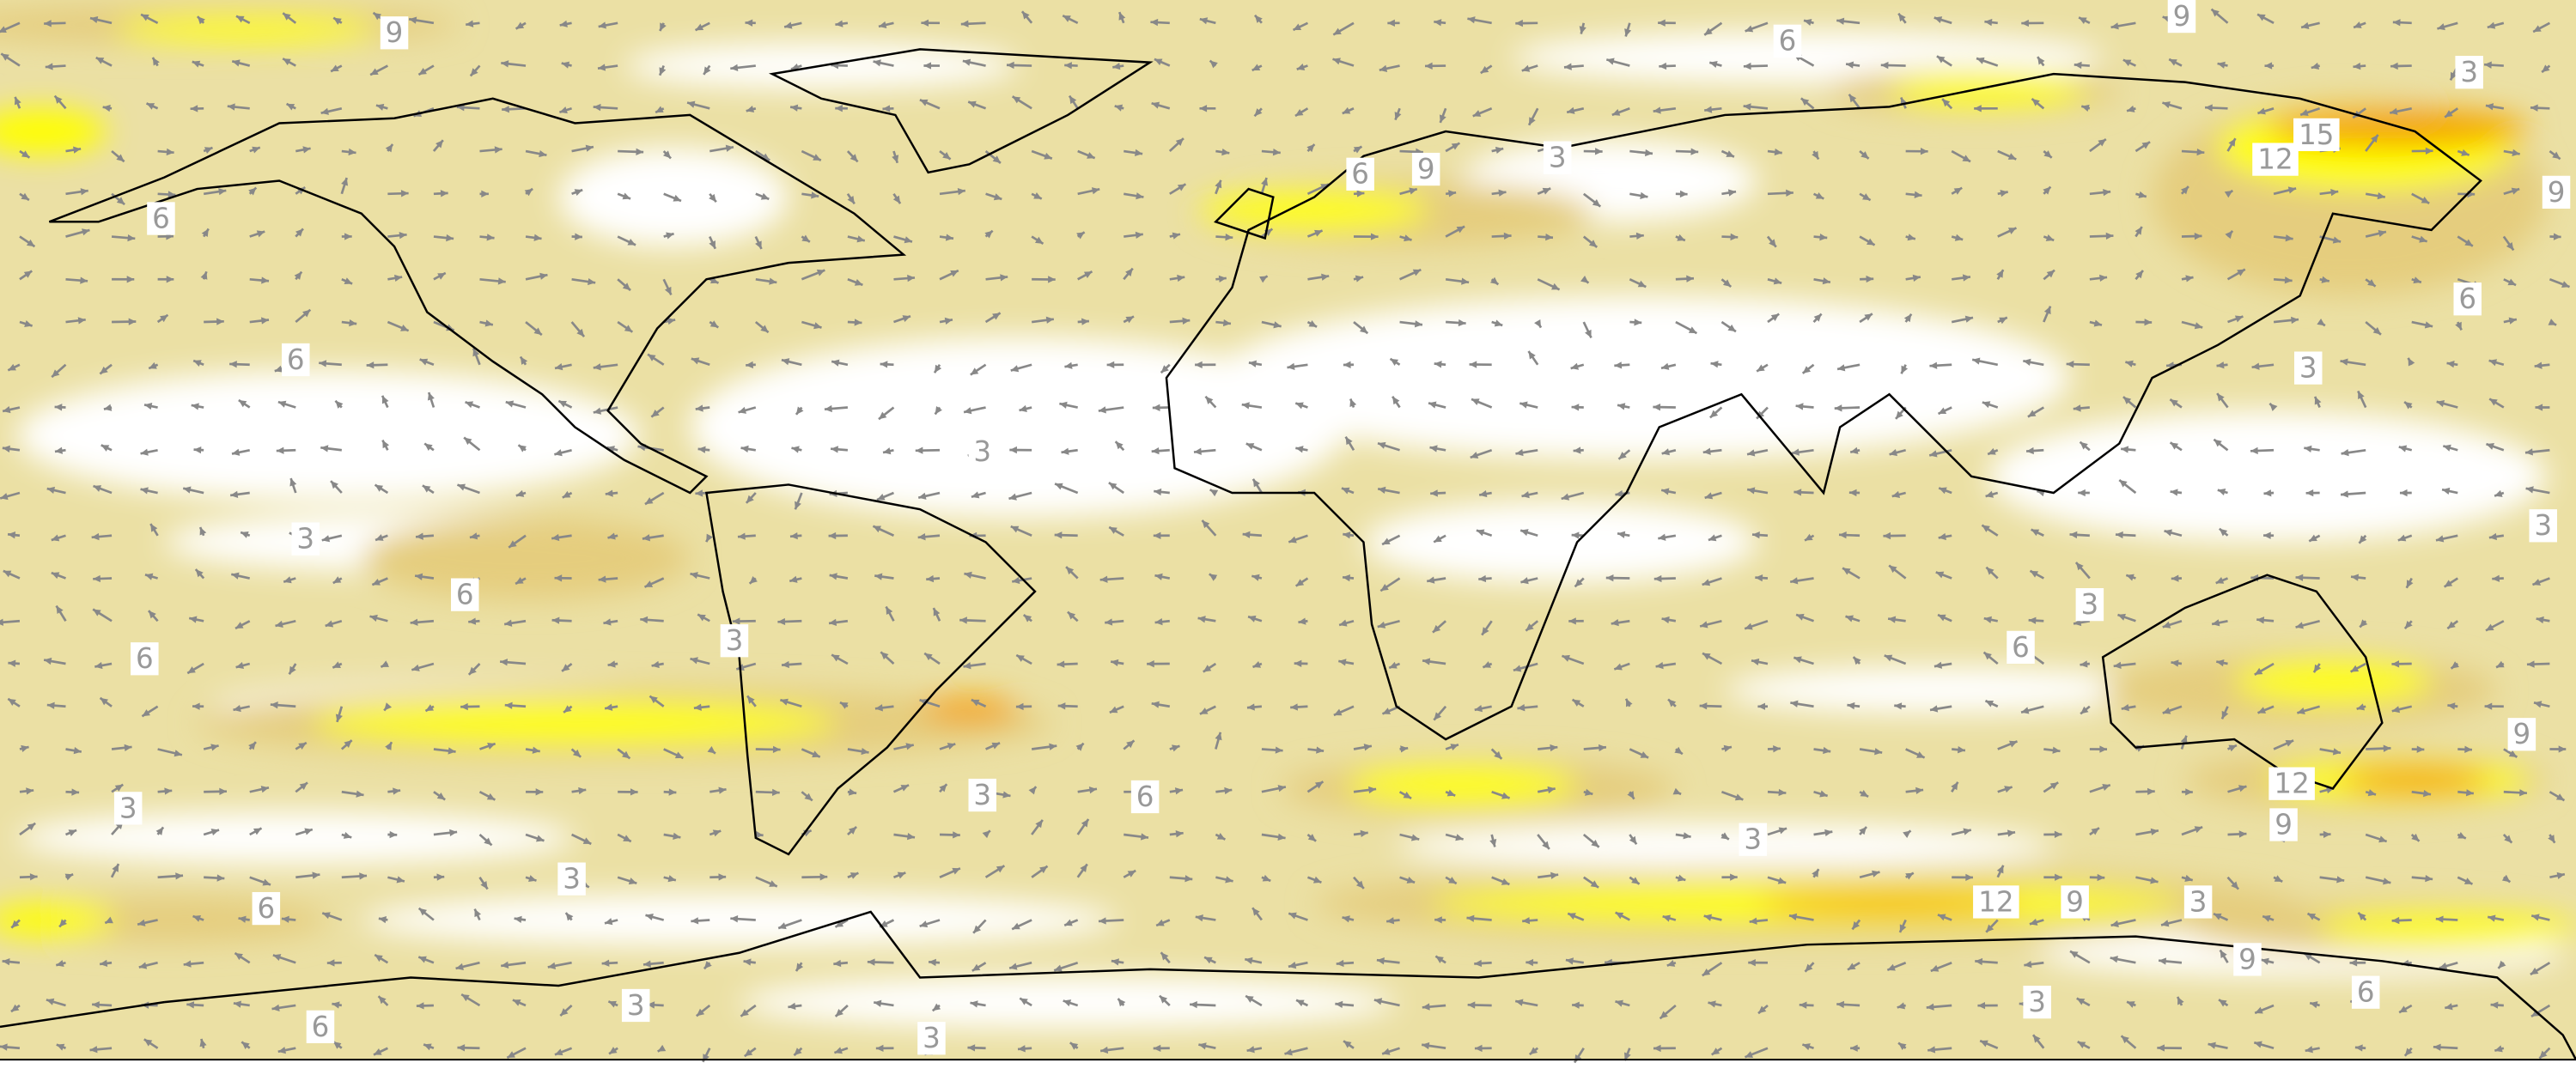  What do you see at coordinates (2182, 16) in the screenshot?
I see `contour-label: 9` at bounding box center [2182, 16].